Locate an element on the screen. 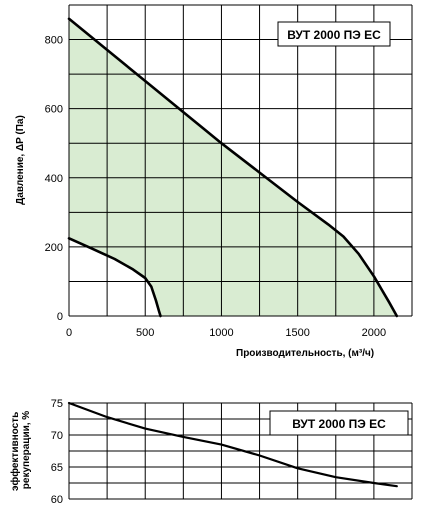 This screenshot has width=425, height=512. x-tick-label: 0 is located at coordinates (69, 333).